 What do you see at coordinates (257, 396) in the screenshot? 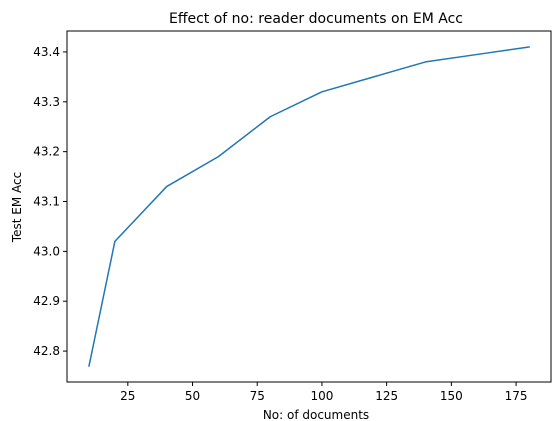
I see `x-tick-label: 75` at bounding box center [257, 396].